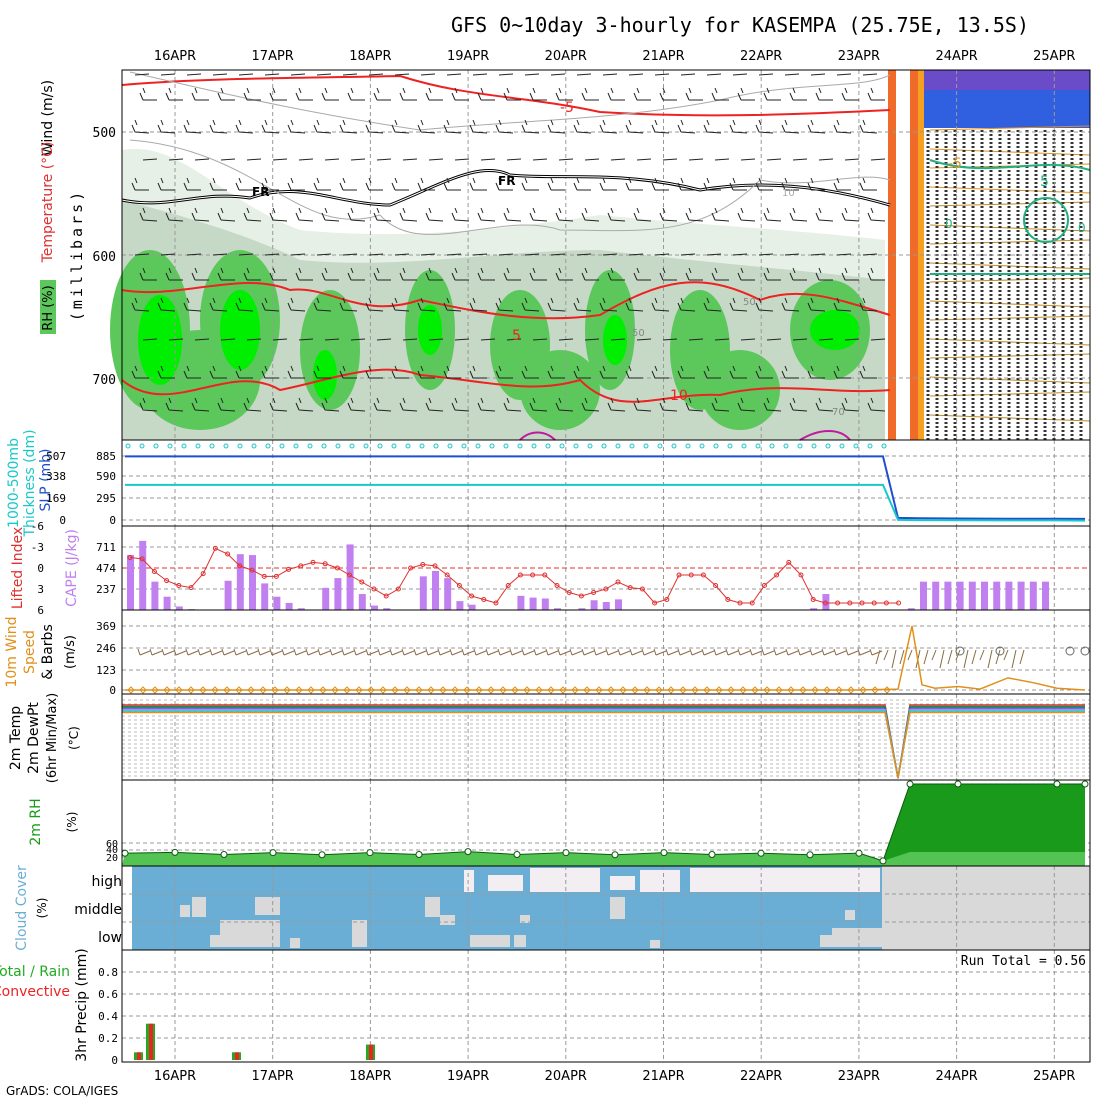  Describe the element at coordinates (1054, 1076) in the screenshot. I see `date-label: 25APR` at that location.